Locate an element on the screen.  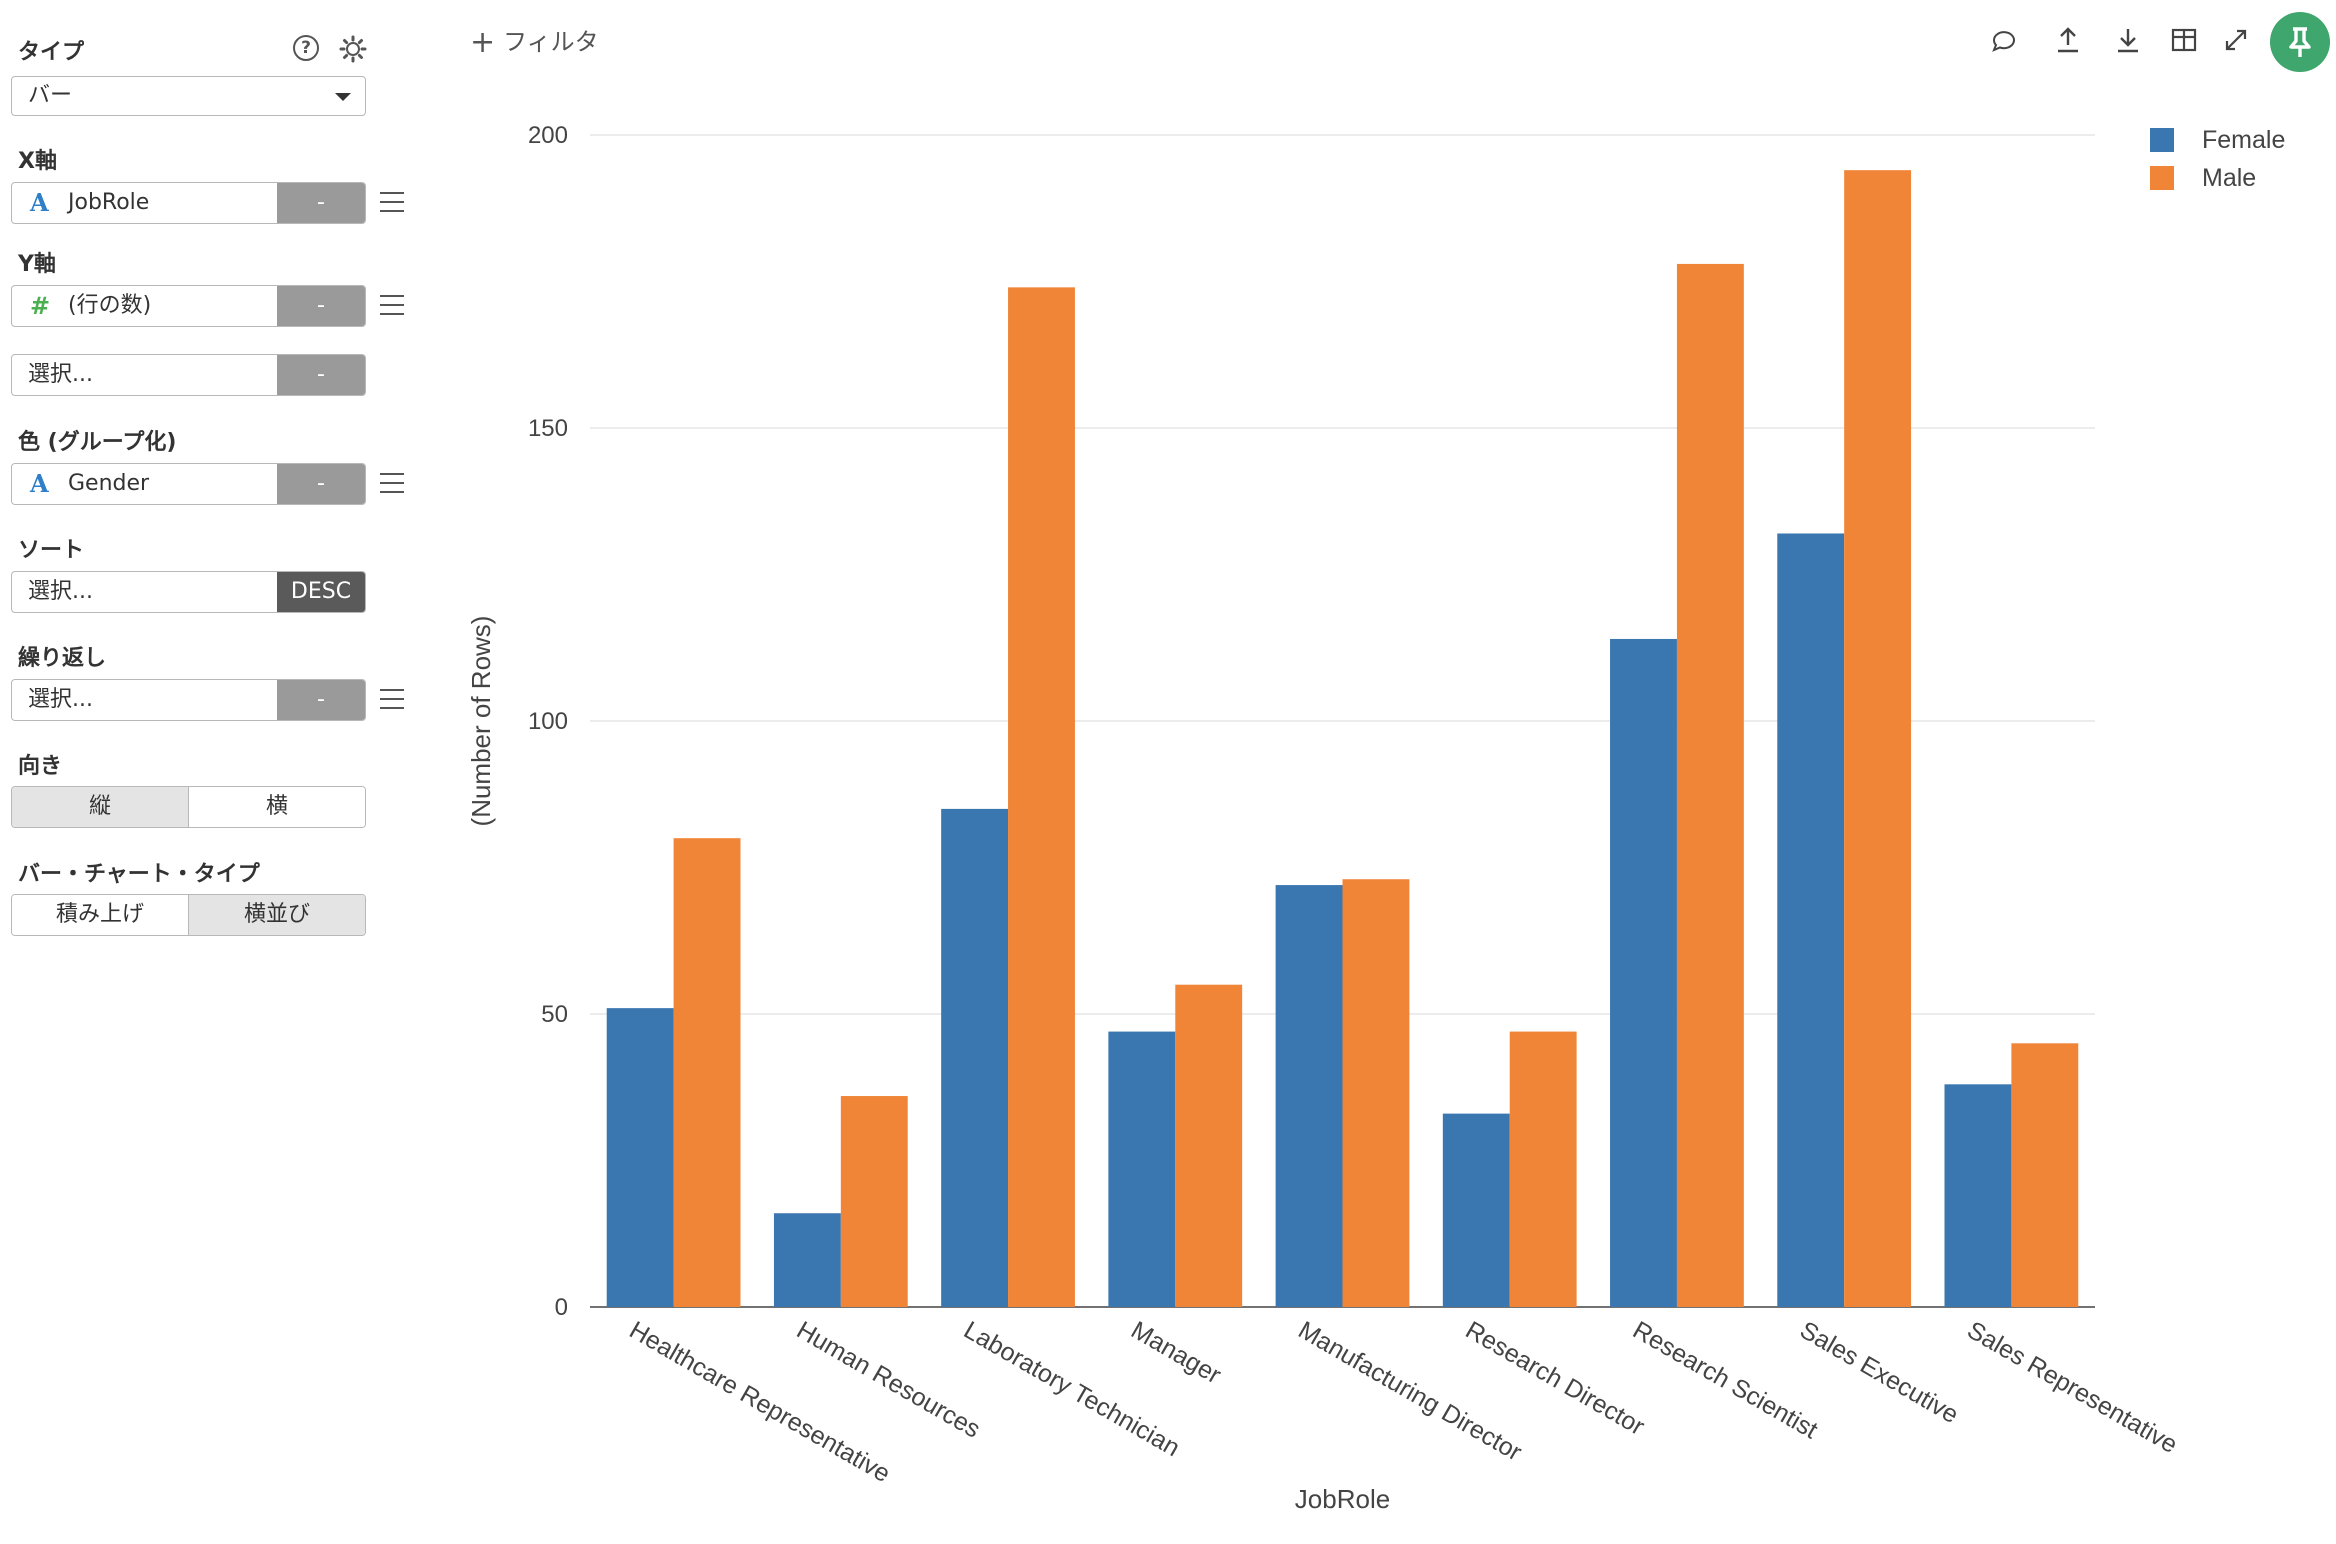
y-axis-value: (行の数) is located at coordinates (110, 305).